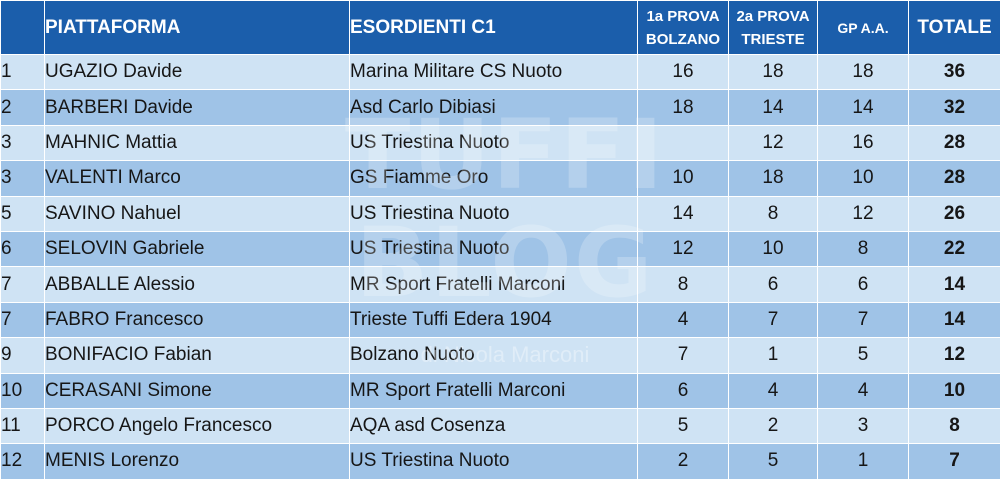  I want to click on cell-athlete-name: CERASANI Simone, so click(197, 390).